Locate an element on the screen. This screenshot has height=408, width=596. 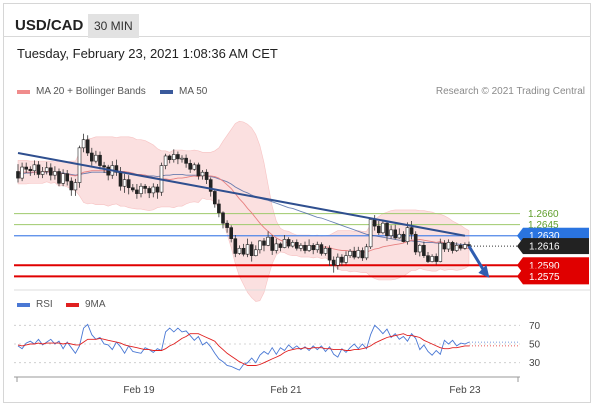
legend-ma50: MA 50 is located at coordinates (183, 91).